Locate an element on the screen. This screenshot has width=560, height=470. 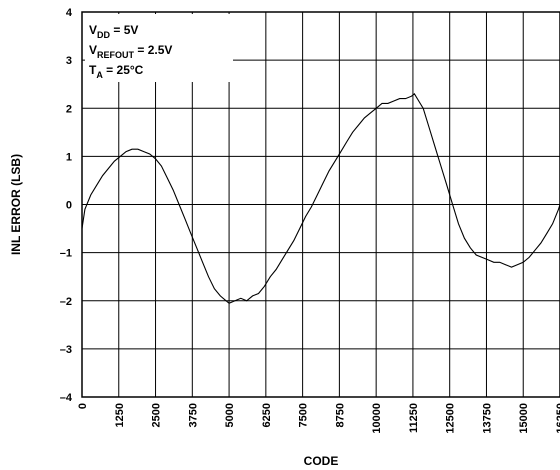
y-tick-label: –4 is located at coordinates (66, 398).